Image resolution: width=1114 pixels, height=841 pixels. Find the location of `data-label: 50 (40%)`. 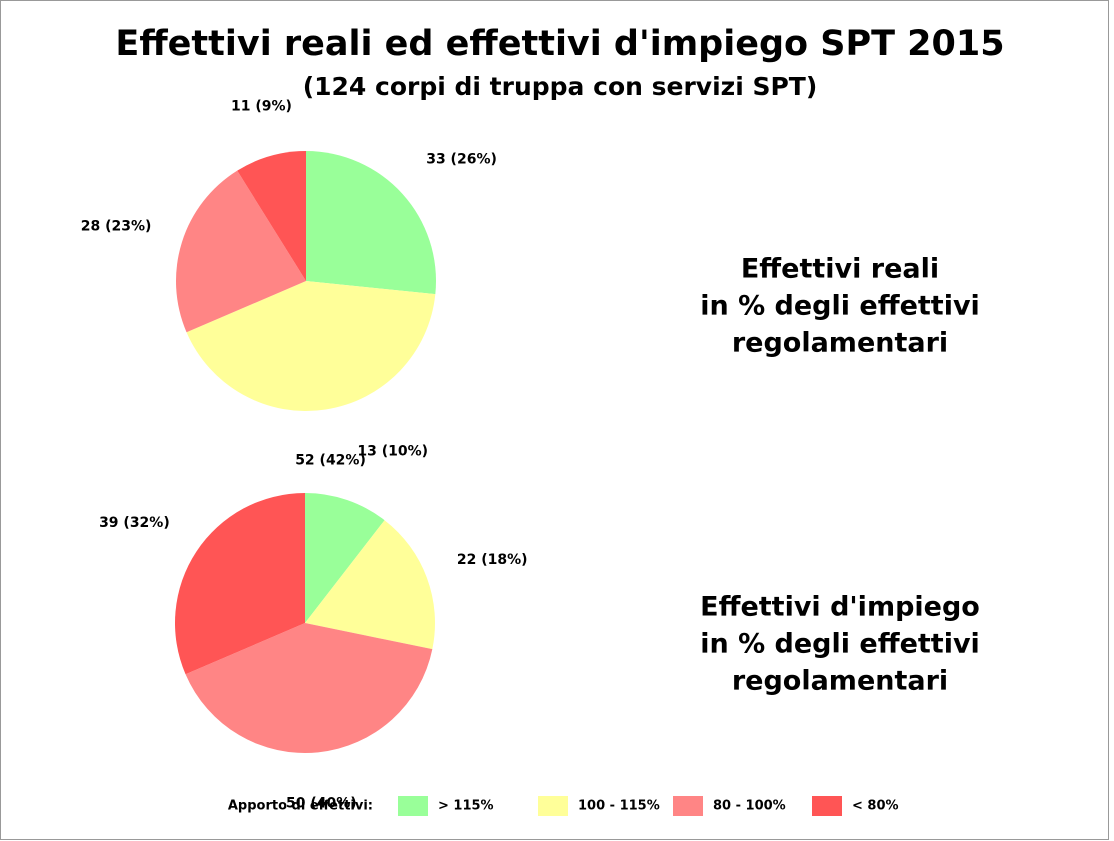

data-label: 50 (40%) is located at coordinates (321, 804).